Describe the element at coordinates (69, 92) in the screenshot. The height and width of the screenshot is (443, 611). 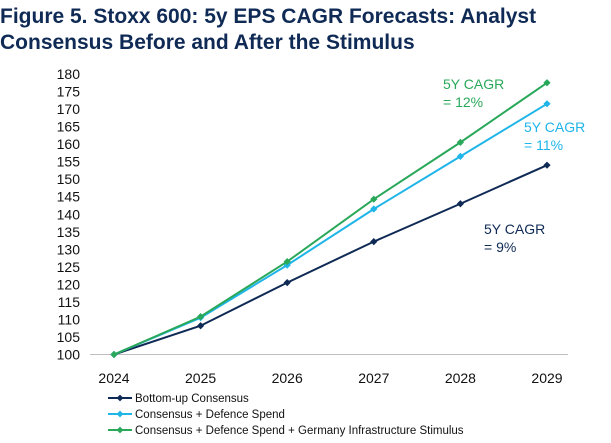
I see `y-tick-label: 175` at that location.